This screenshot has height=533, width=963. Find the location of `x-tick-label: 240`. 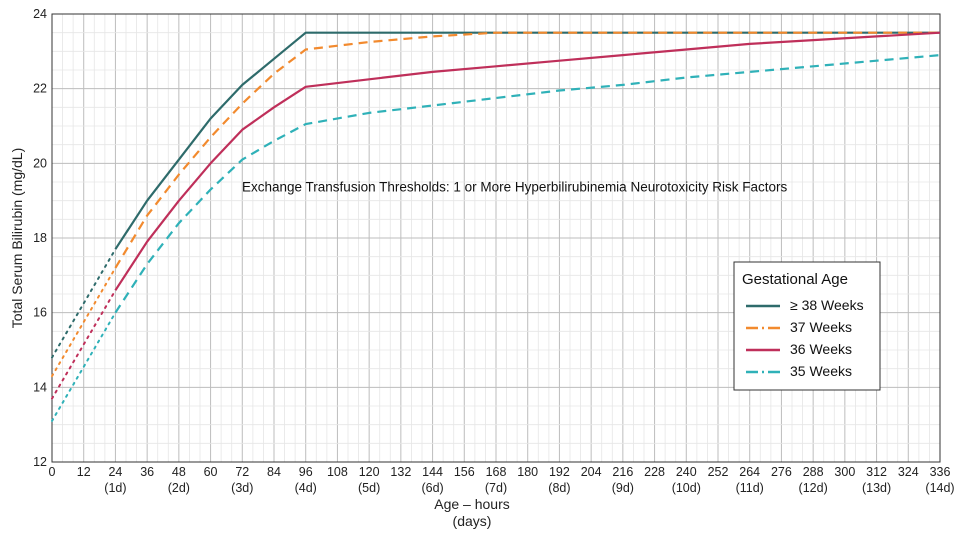

x-tick-label: 240 is located at coordinates (686, 472).